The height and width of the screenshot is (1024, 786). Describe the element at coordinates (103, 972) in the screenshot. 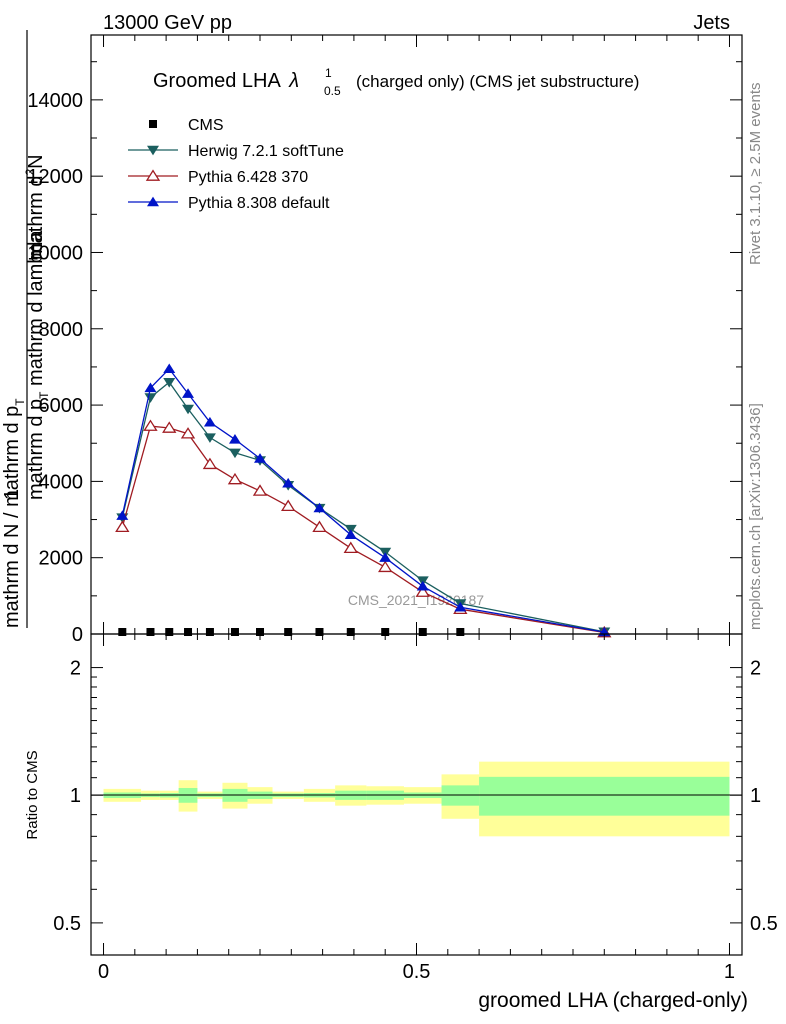

I see `x-tick-label: 0` at that location.